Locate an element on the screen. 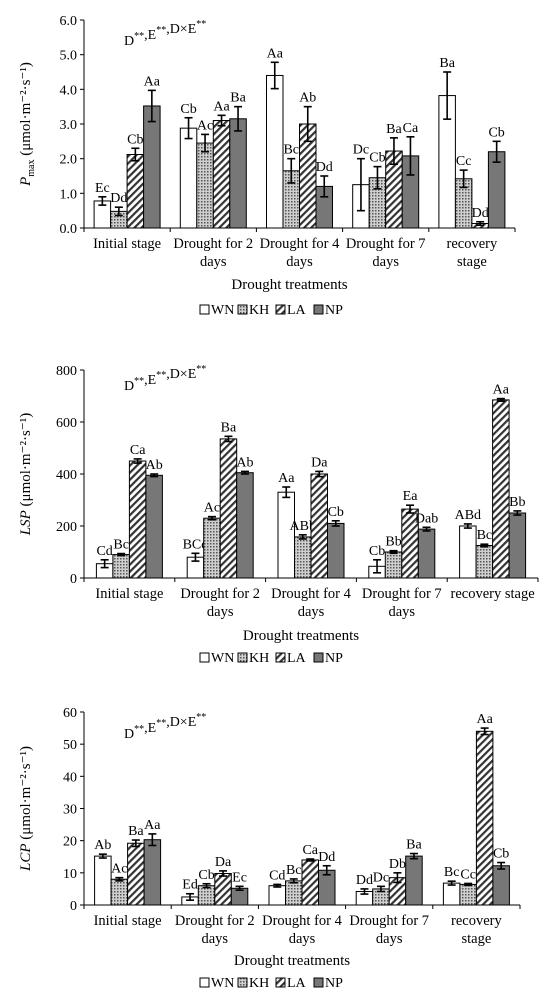  significance-annotation: D**,E**,D×E** is located at coordinates (165, 34).